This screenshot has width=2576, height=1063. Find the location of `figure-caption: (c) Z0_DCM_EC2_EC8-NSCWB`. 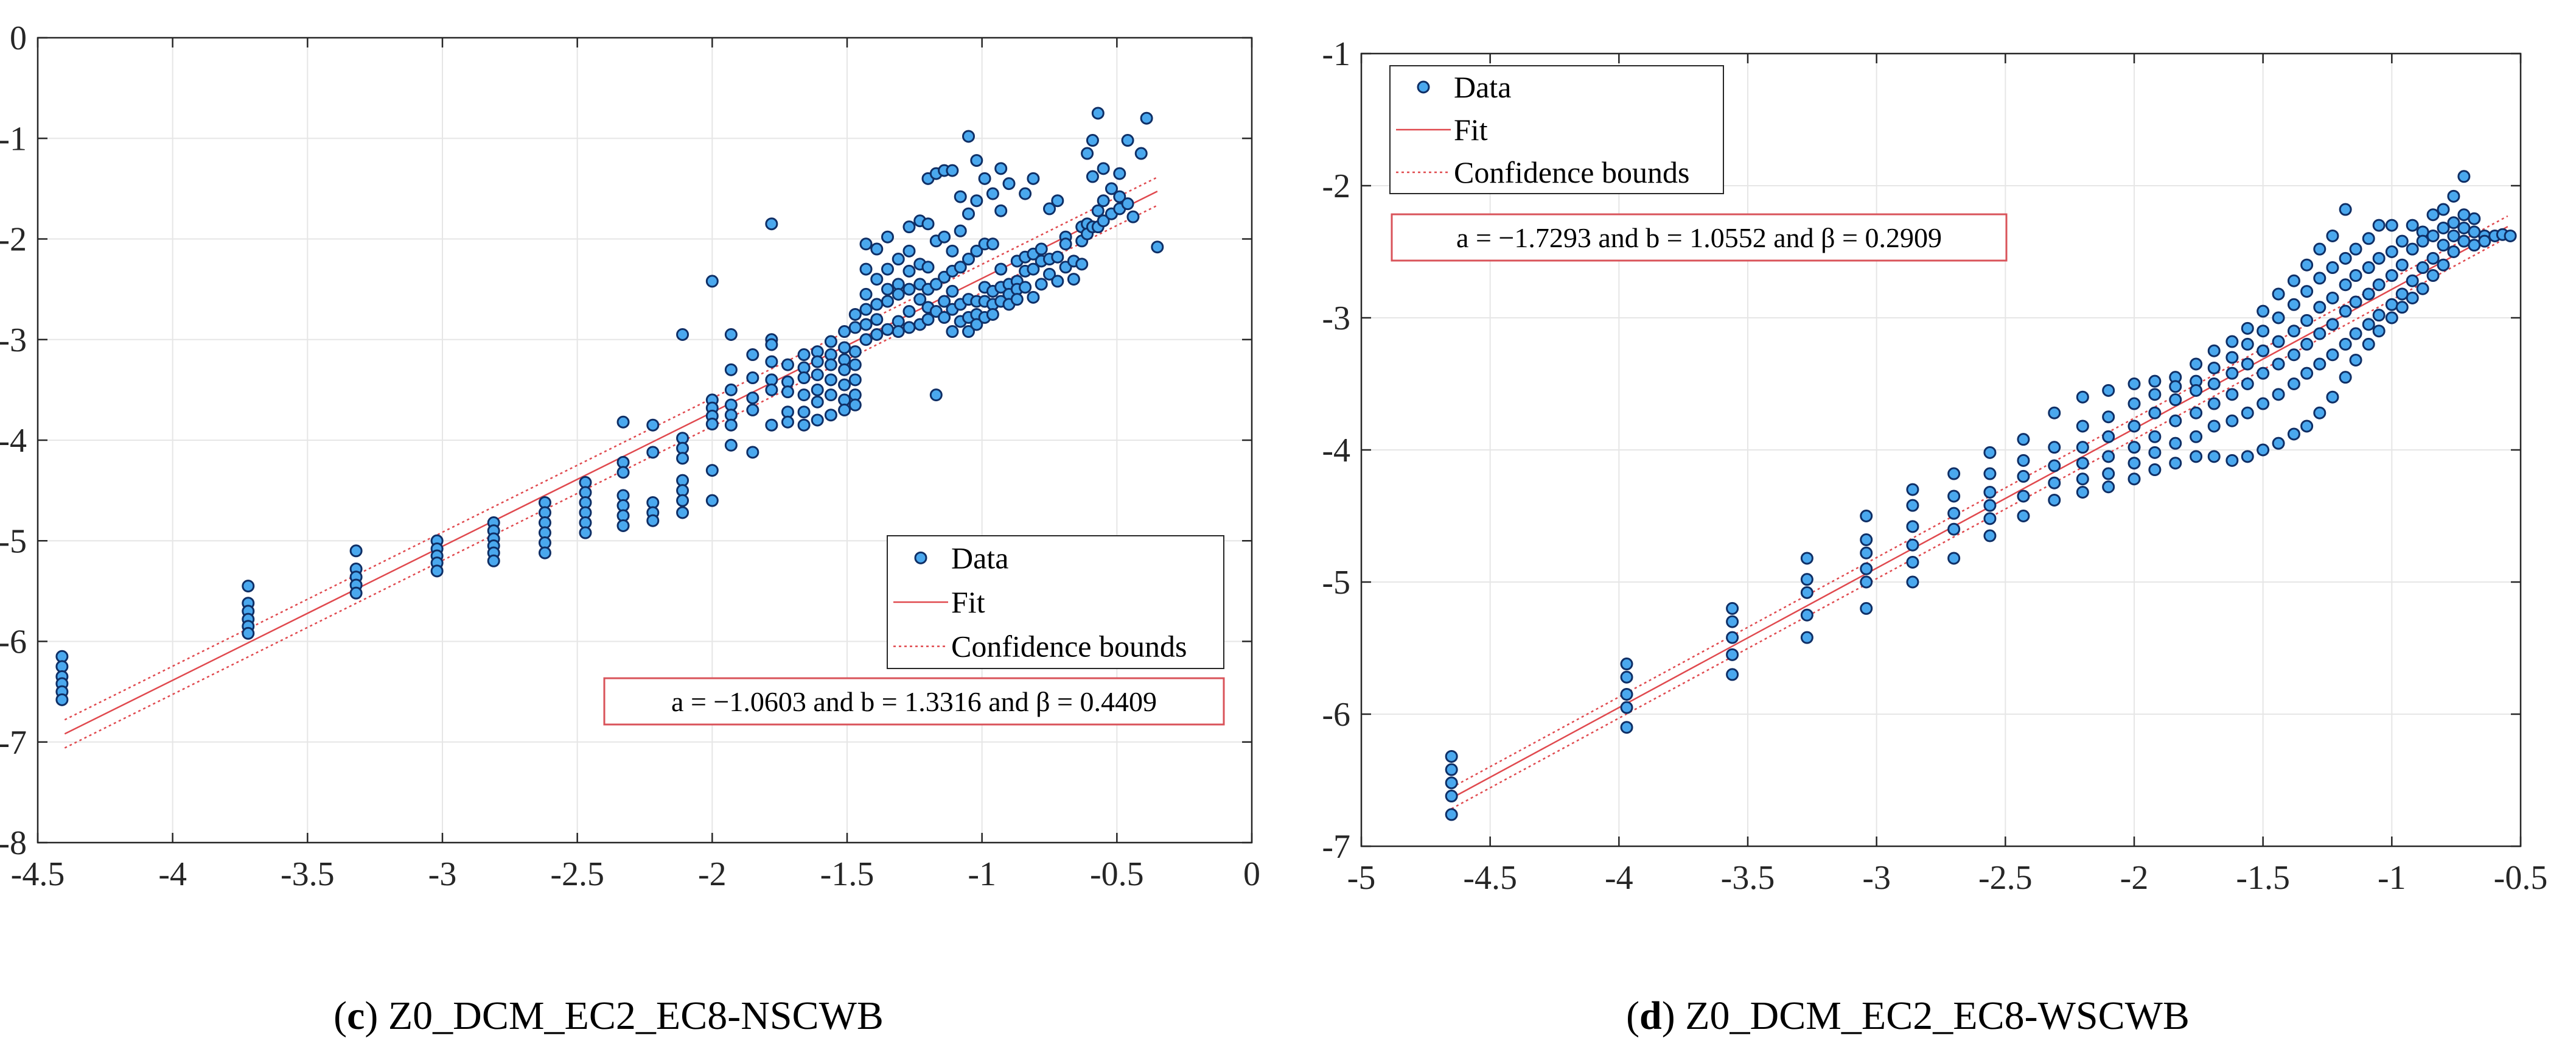

figure-caption: (c) Z0_DCM_EC2_EC8-NSCWB is located at coordinates (608, 1016).